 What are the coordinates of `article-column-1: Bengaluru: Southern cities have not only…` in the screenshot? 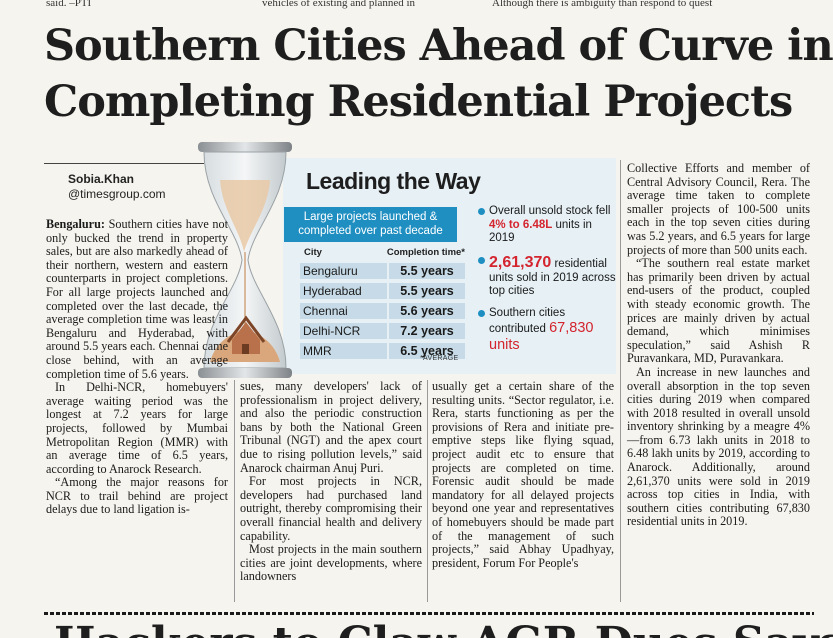 It's located at (137, 367).